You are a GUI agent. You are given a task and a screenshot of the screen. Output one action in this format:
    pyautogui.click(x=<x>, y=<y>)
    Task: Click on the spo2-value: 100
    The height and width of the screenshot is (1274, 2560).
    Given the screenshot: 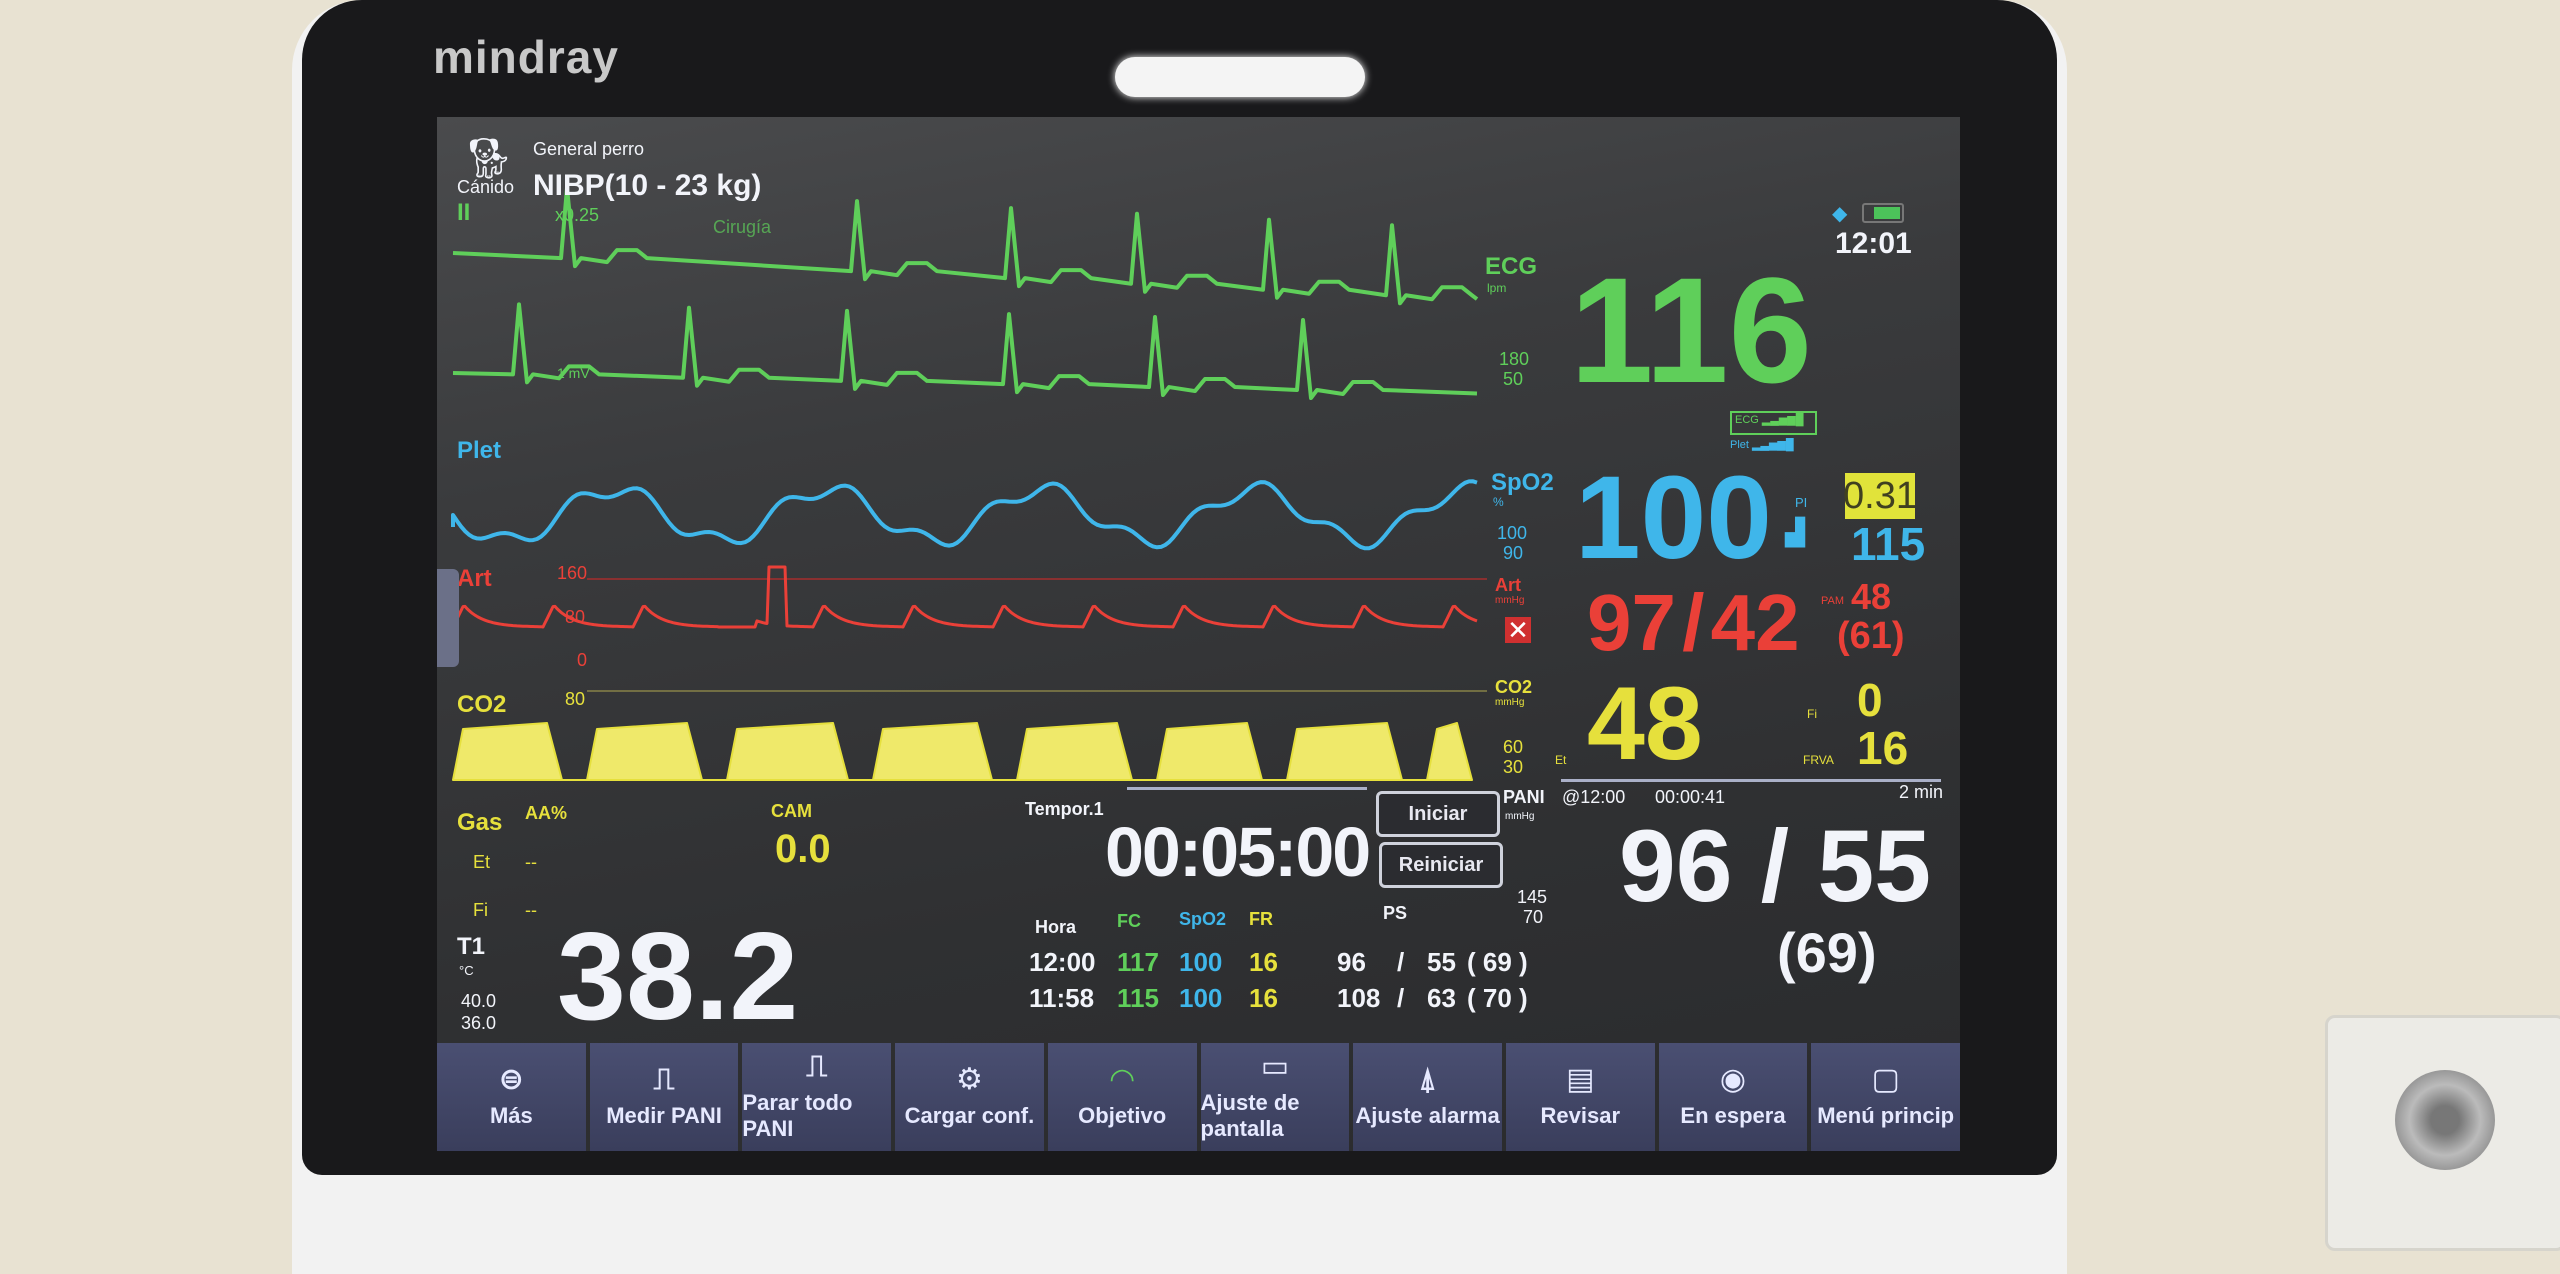 What is the action you would take?
    pyautogui.click(x=1673, y=518)
    